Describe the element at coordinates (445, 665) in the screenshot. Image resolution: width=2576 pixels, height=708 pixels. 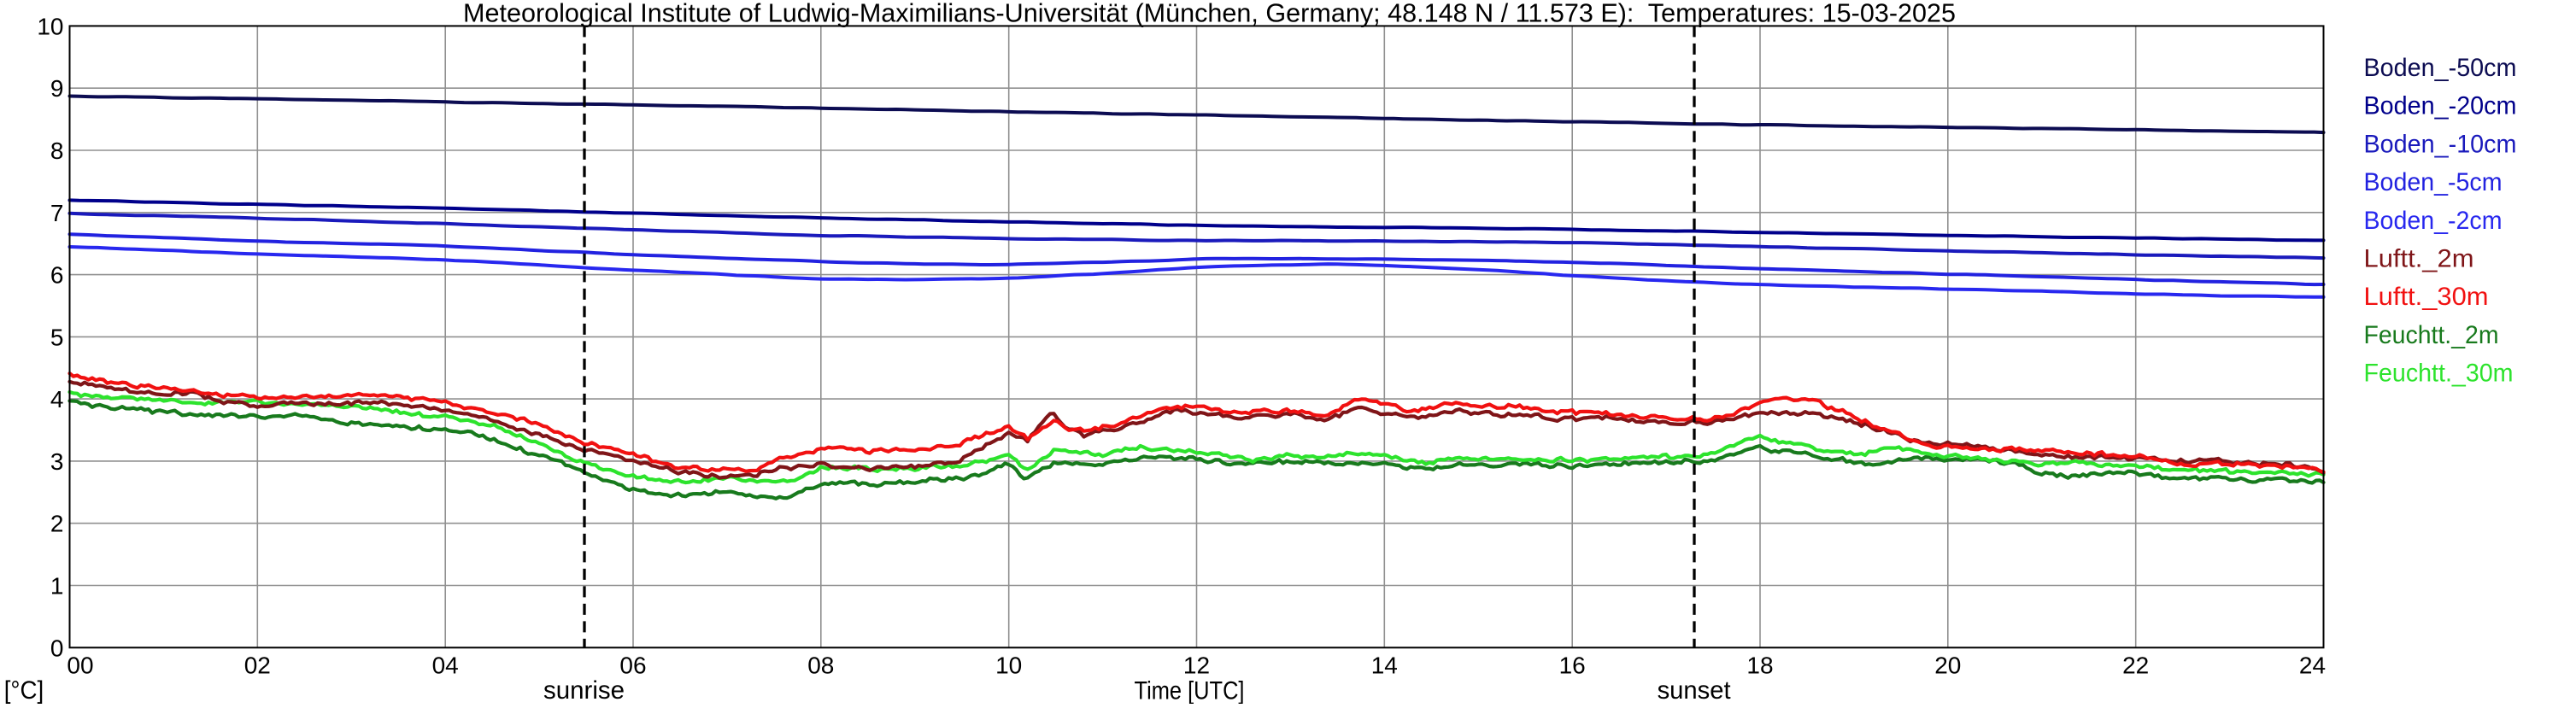
I see `svg-text: 04` at that location.